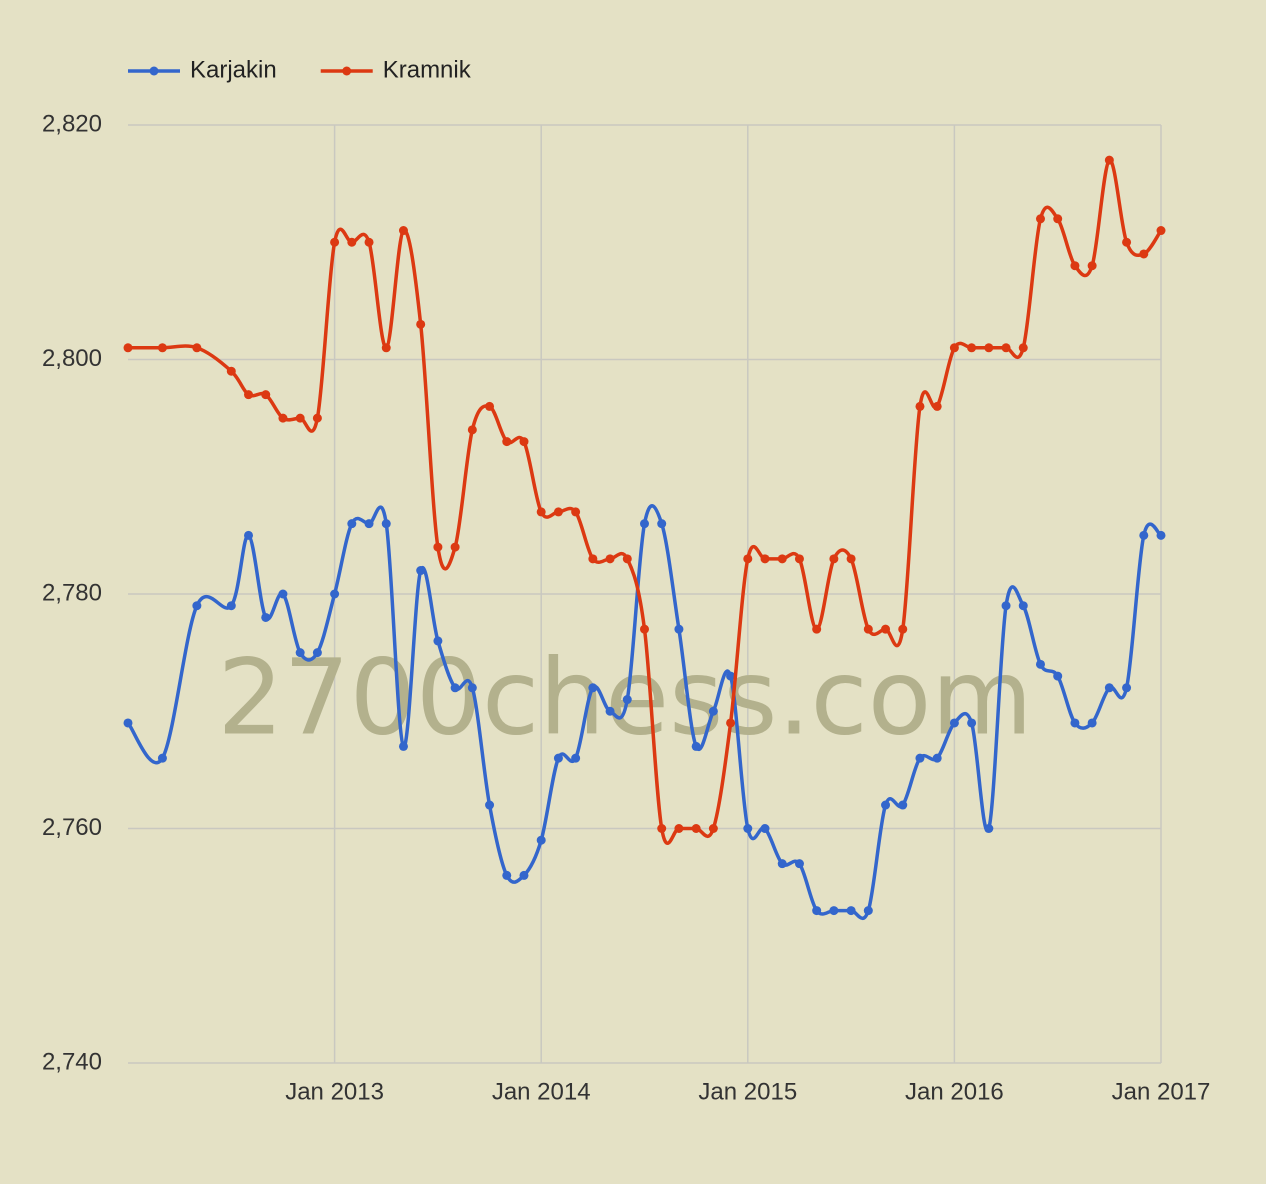 The width and height of the screenshot is (1266, 1184). Describe the element at coordinates (72, 1061) in the screenshot. I see `y-tick-label: 2,740` at that location.